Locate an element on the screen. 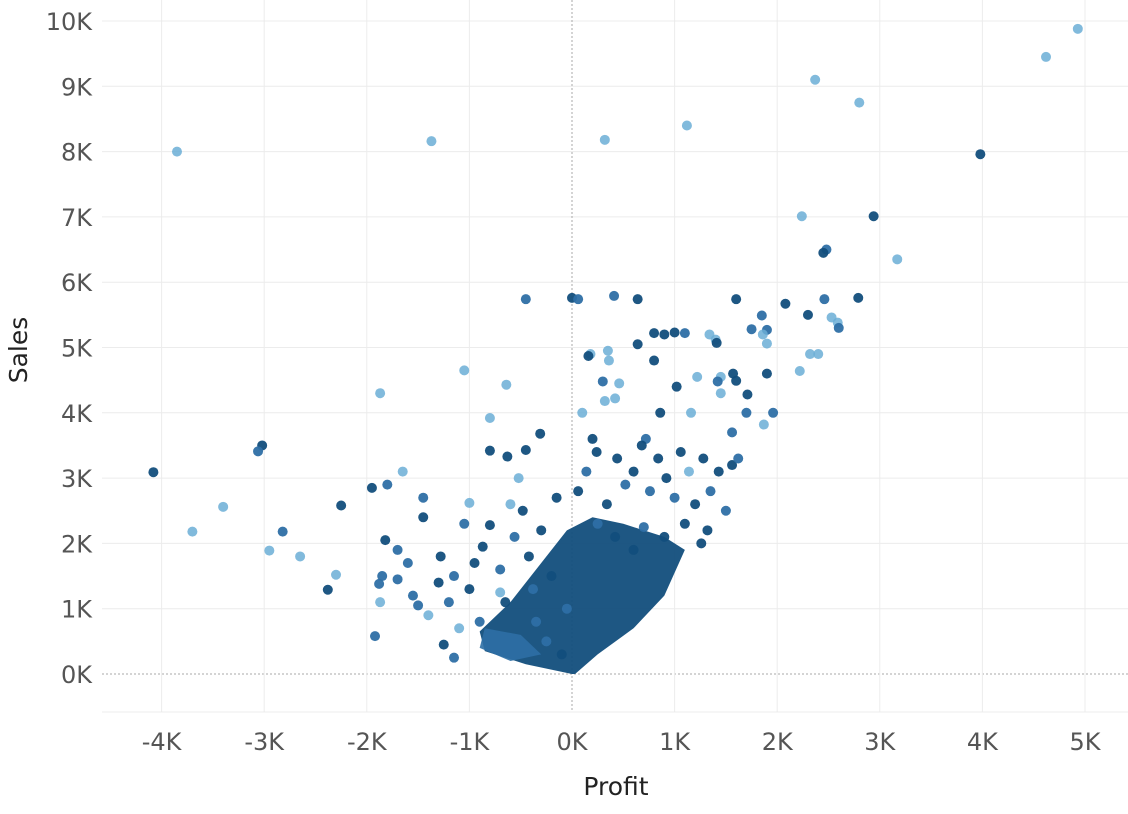 This screenshot has width=1128, height=814. y-tick-label: 6K is located at coordinates (77, 283).